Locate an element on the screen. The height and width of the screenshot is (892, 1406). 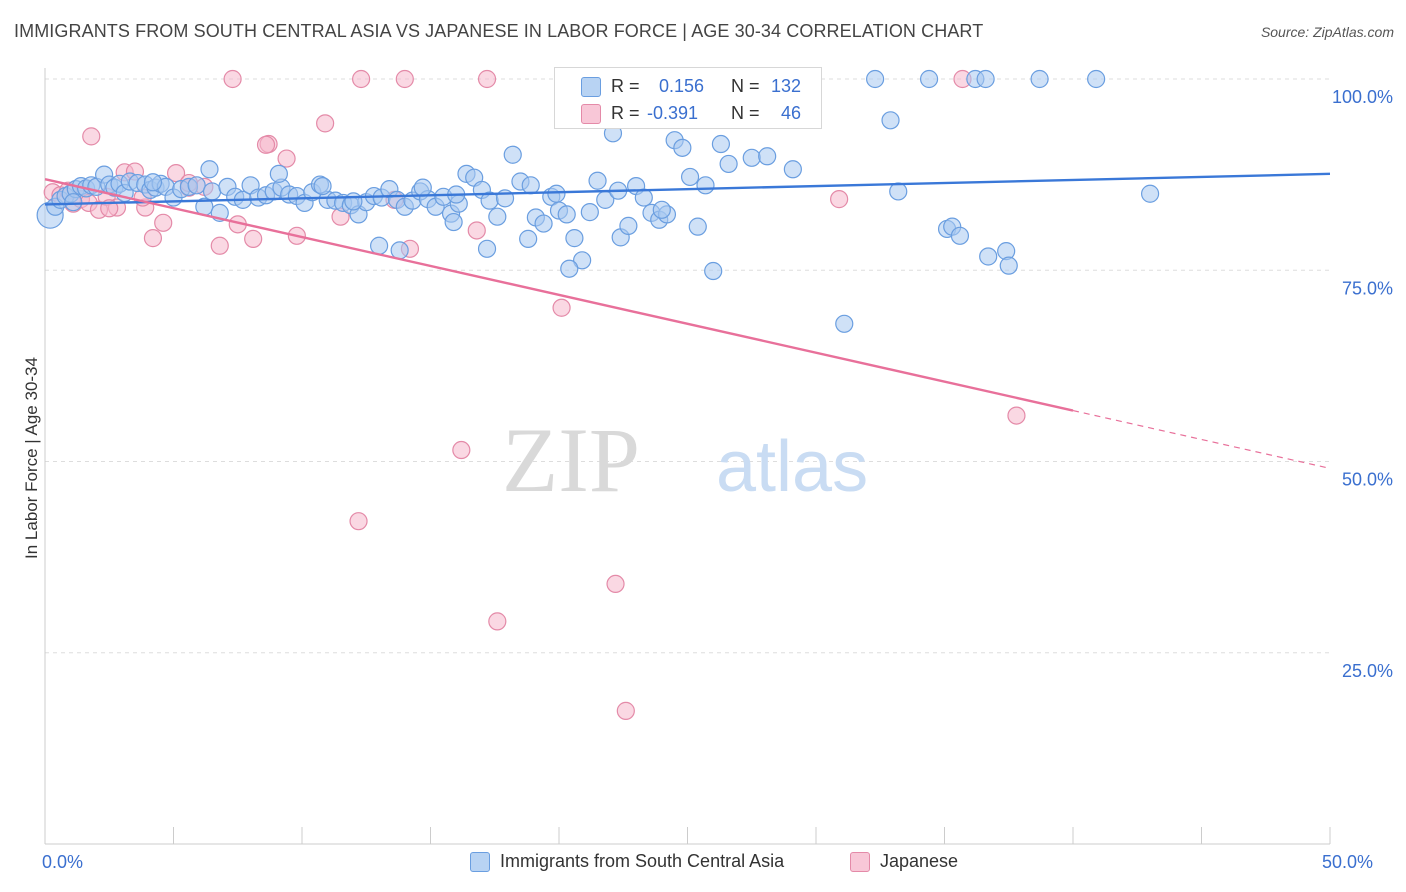
y-tick-label: 50.0% is located at coordinates (1367, 480).